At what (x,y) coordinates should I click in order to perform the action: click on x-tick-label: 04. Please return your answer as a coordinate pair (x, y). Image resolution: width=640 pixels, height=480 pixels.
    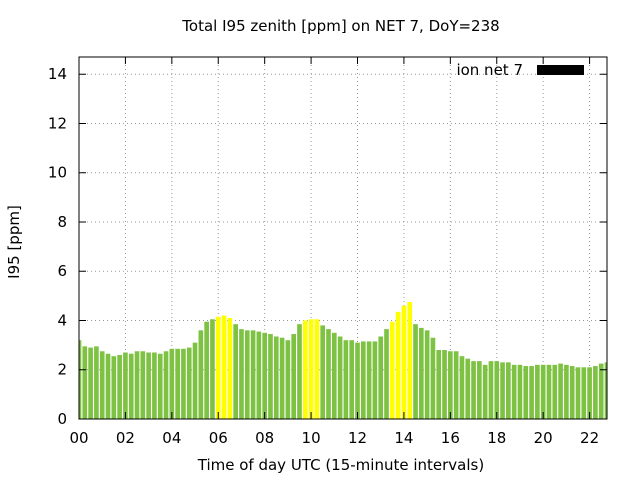
    Looking at the image, I should click on (171, 438).